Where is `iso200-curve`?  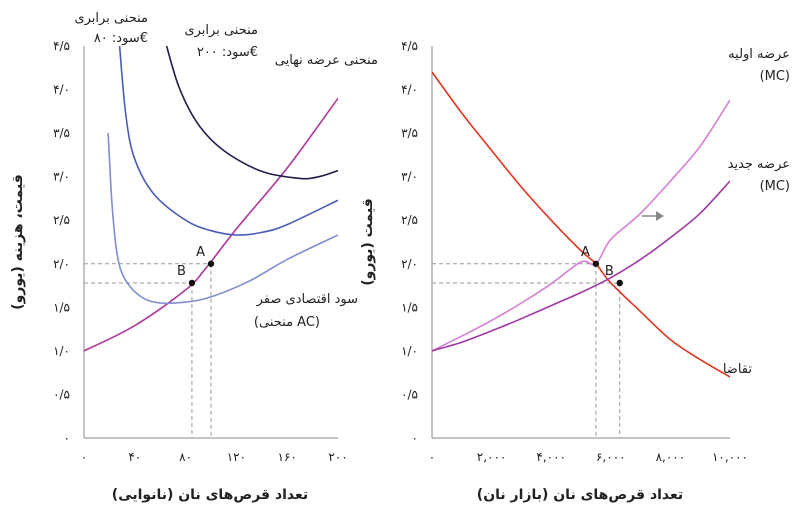
iso200-curve is located at coordinates (251, 113).